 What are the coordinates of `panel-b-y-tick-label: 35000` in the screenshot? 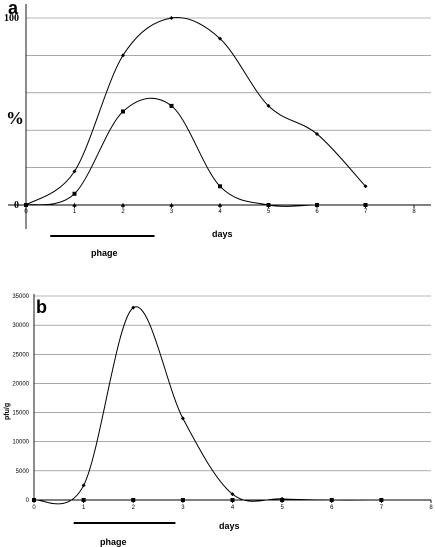 It's located at (20, 297).